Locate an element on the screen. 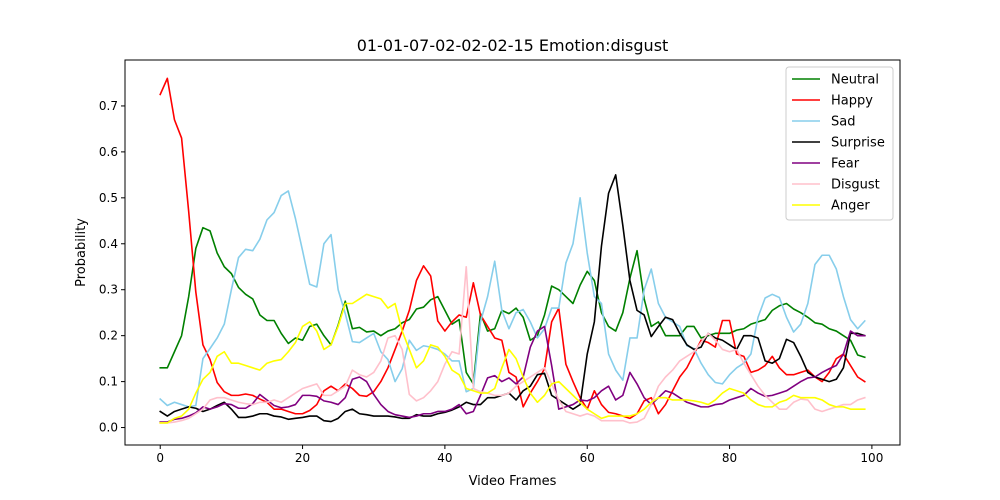  chart-title: 01-01-07-02-02-02-15 Emotion:disgust is located at coordinates (513, 45).